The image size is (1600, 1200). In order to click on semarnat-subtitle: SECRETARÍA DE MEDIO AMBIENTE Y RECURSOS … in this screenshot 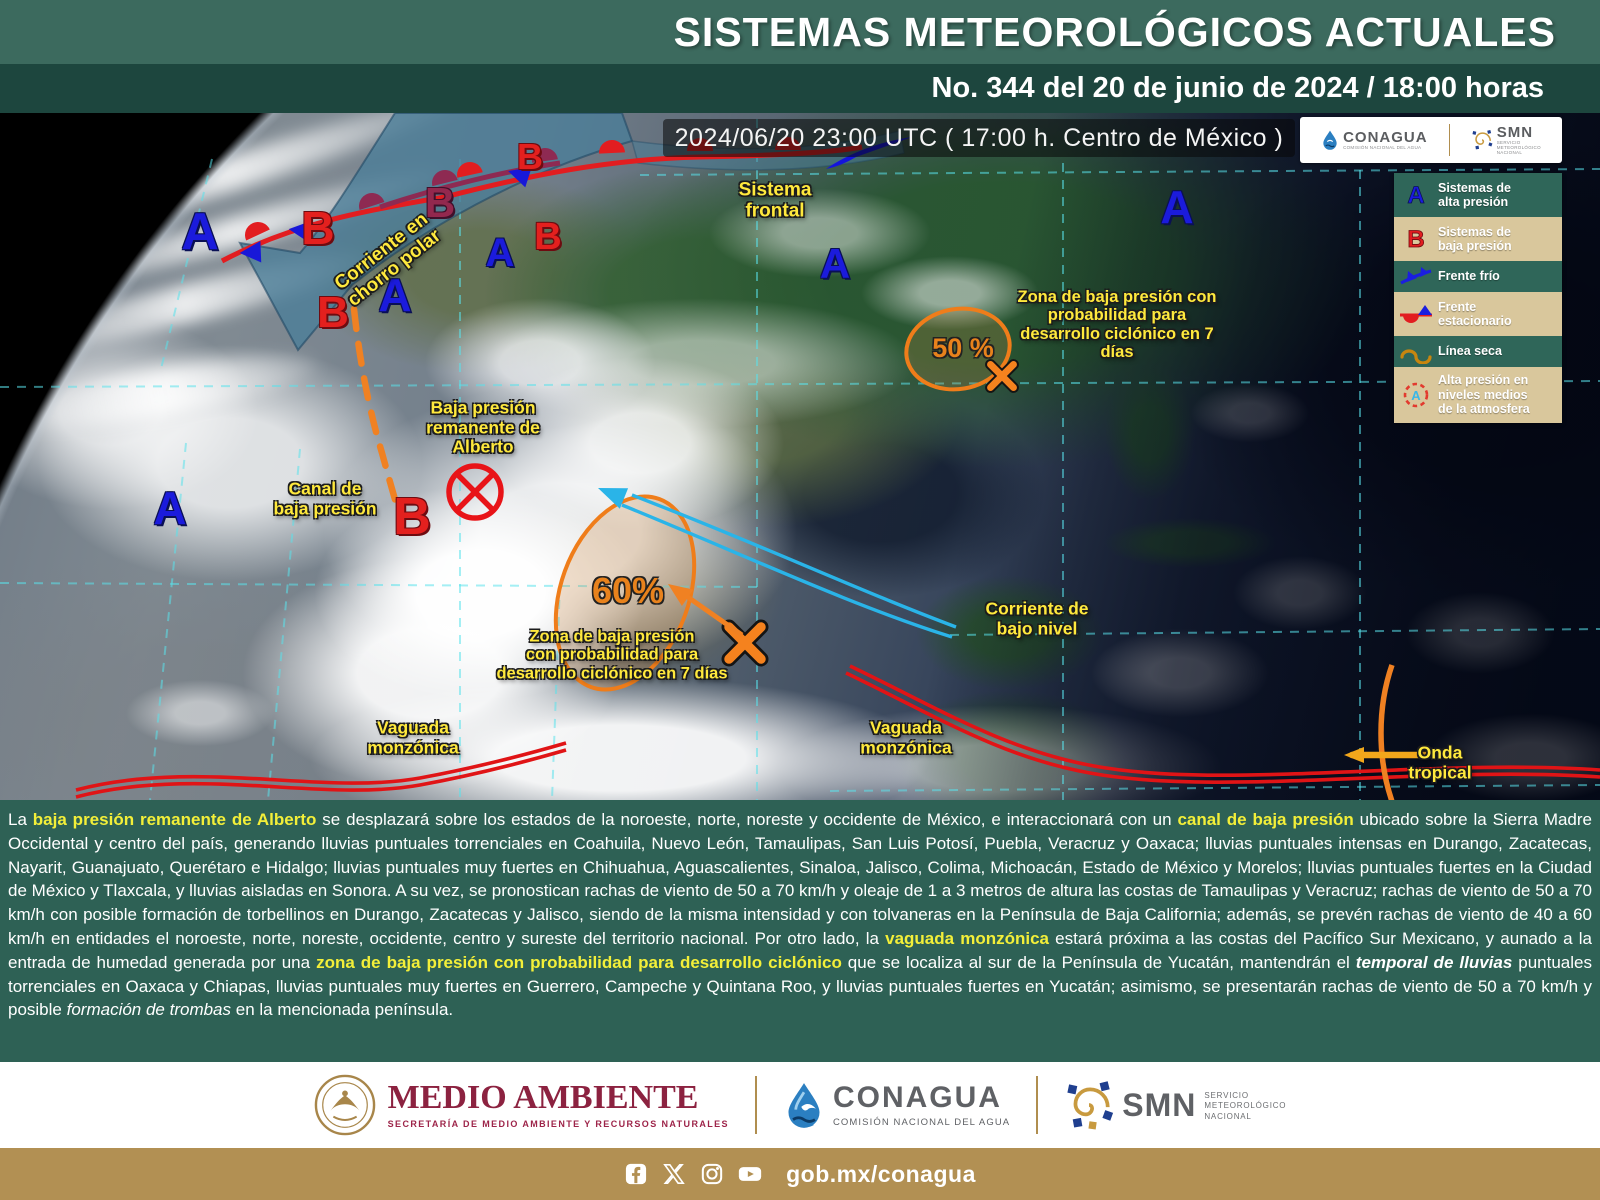, I will do `click(558, 1124)`.